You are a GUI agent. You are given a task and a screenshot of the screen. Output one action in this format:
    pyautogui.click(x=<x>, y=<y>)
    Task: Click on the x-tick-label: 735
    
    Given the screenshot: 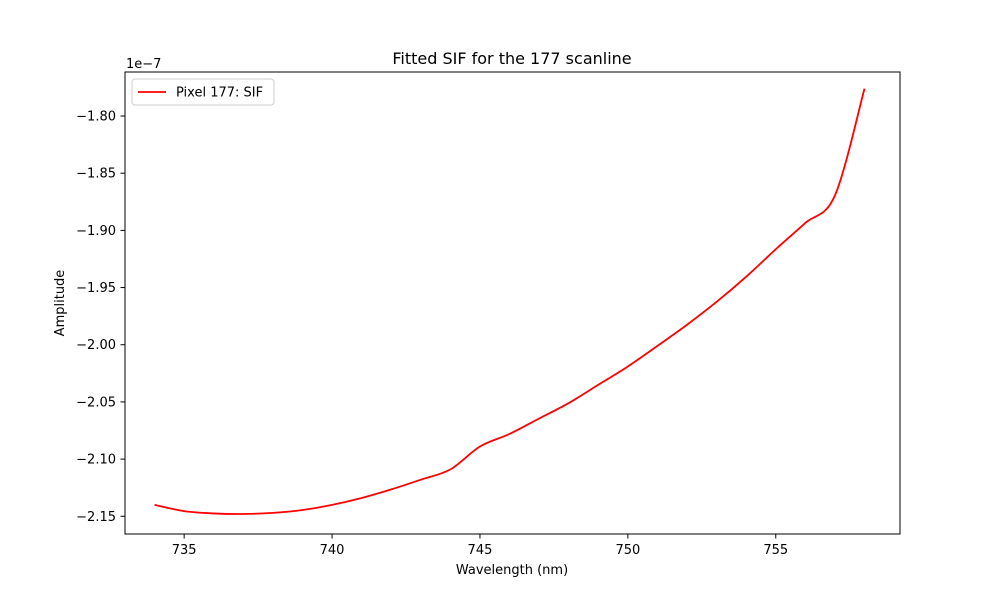 What is the action you would take?
    pyautogui.click(x=184, y=550)
    